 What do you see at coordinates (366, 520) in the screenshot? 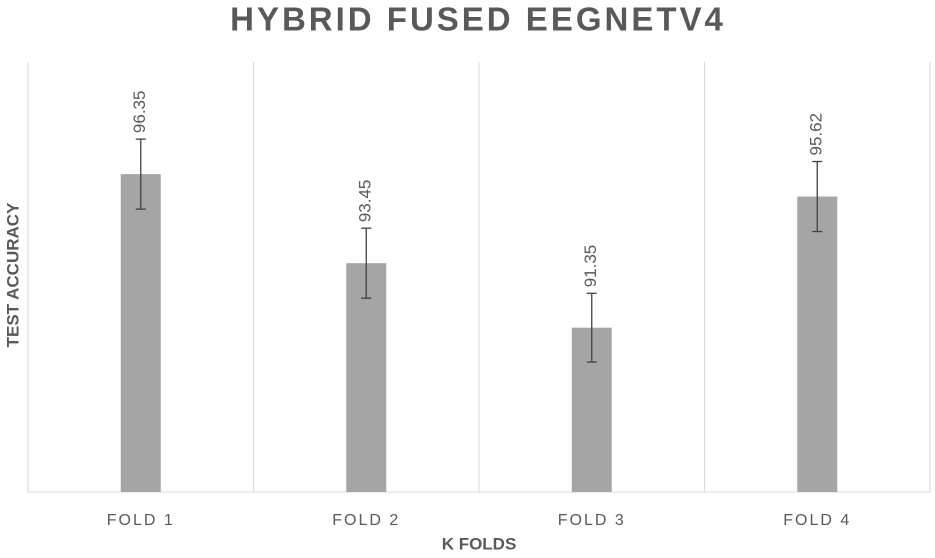
I see `x-tick-label: FOLD 2` at bounding box center [366, 520].